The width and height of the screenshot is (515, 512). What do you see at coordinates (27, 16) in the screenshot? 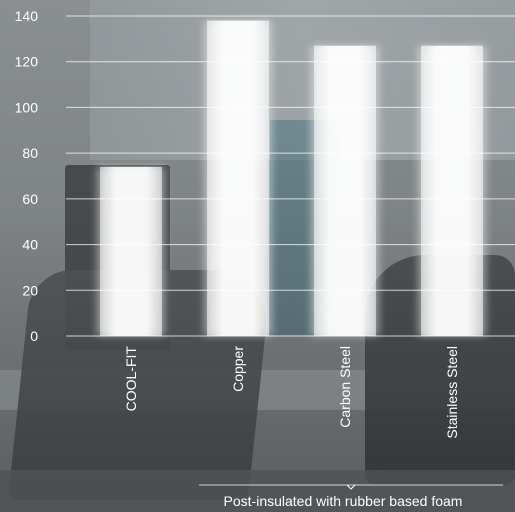
I see `y-tick-label: 140` at bounding box center [27, 16].